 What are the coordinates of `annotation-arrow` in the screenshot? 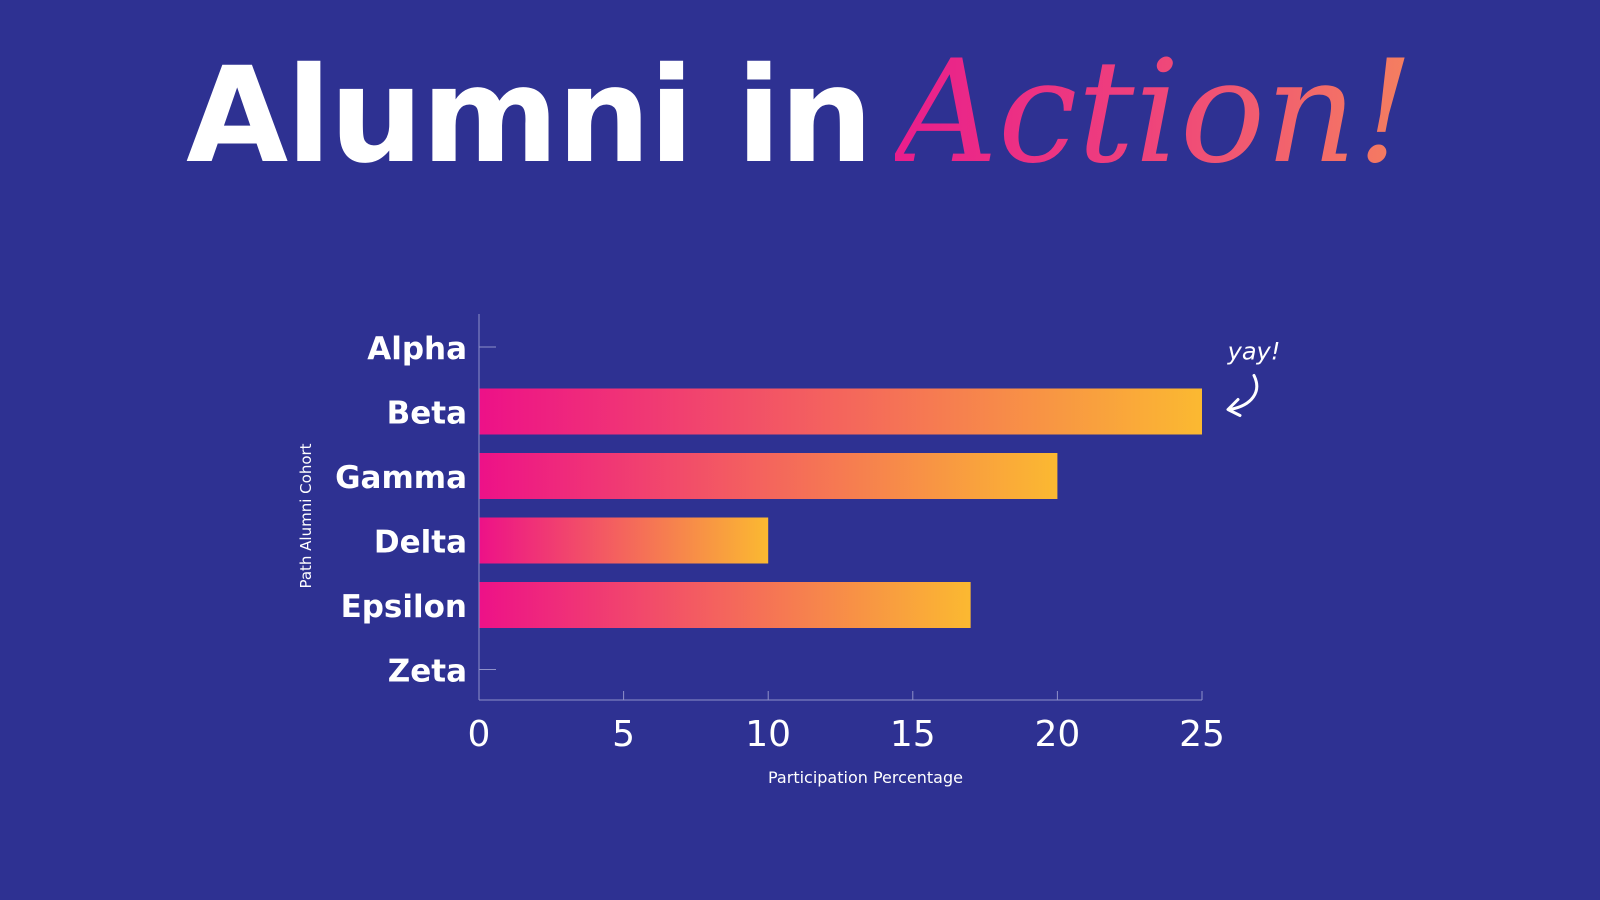 It's located at (1243, 392).